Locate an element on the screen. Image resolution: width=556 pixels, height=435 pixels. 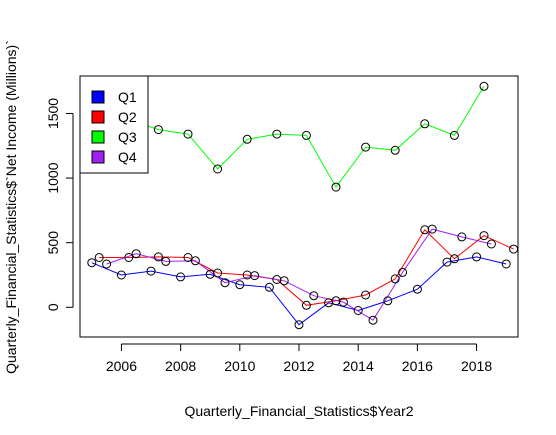
x-axis: 2006 2008 2010 2012 2014 2016 2018 is located at coordinates (299, 358).